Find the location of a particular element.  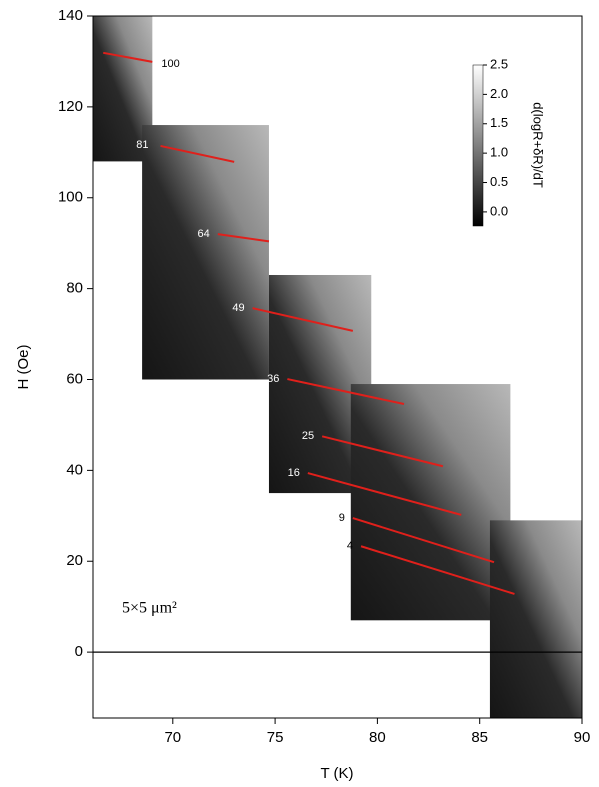

x-tick-label: 70 is located at coordinates (172, 737).